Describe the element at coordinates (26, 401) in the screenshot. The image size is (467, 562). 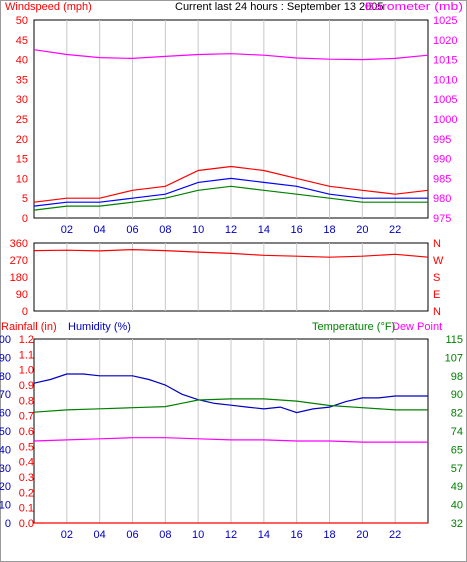
I see `rainfall-tick-label: 0.8` at that location.